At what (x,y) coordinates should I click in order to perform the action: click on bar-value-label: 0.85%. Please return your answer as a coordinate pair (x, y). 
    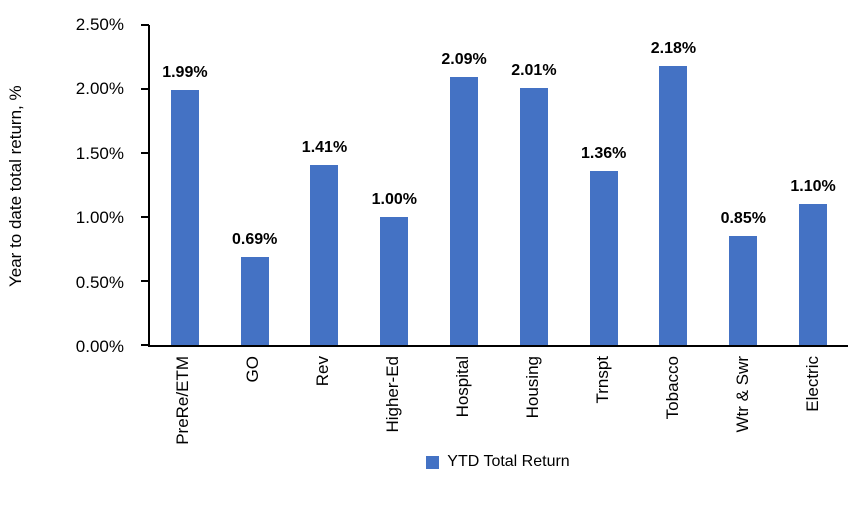
    Looking at the image, I should click on (743, 219).